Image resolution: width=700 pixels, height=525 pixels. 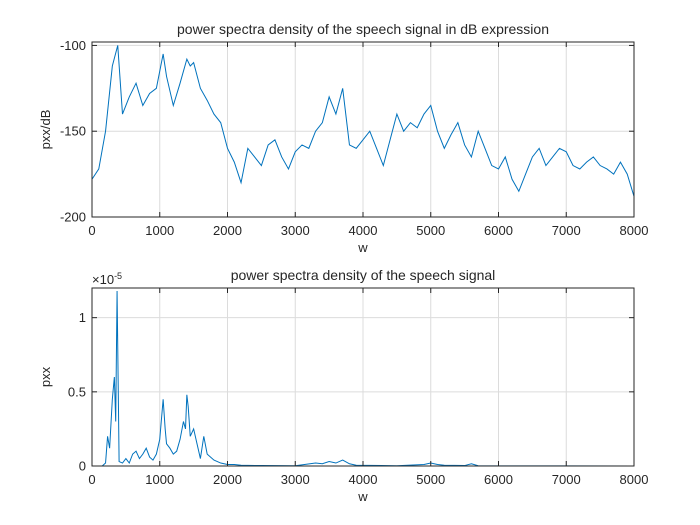 What do you see at coordinates (45, 376) in the screenshot?
I see `y-axis-label-linear: pxx` at bounding box center [45, 376].